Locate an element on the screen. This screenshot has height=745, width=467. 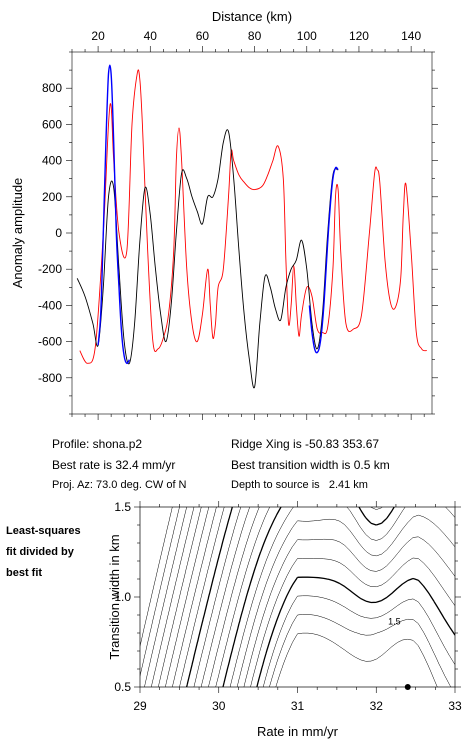
y-tick-label: 400 is located at coordinates (52, 161).